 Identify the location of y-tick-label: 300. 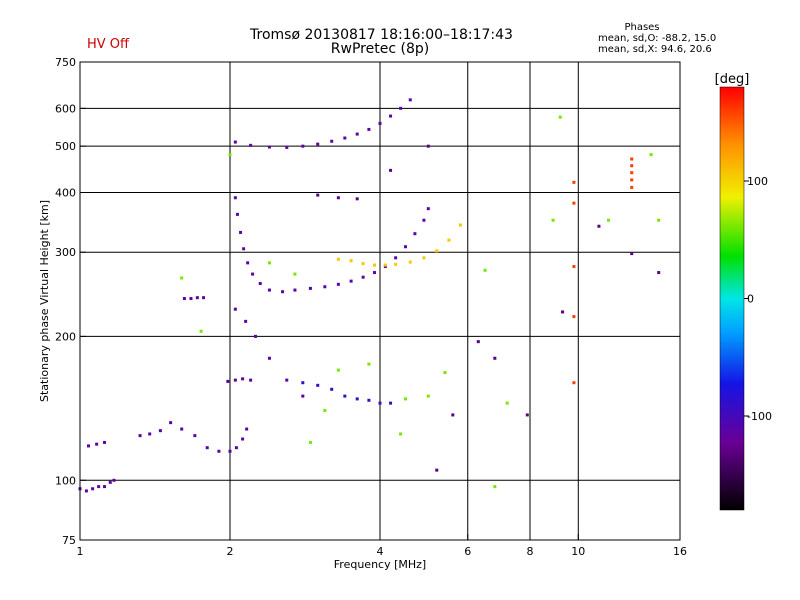
(65, 252).